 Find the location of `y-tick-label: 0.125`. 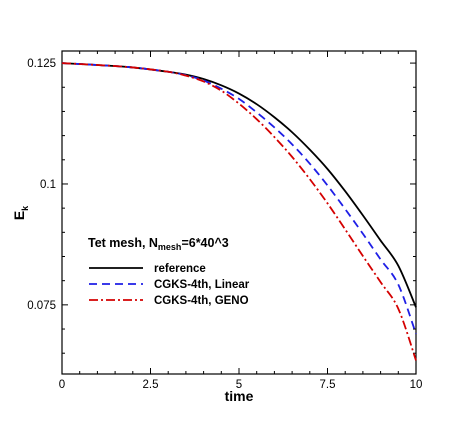

y-tick-label: 0.125 is located at coordinates (41, 64).